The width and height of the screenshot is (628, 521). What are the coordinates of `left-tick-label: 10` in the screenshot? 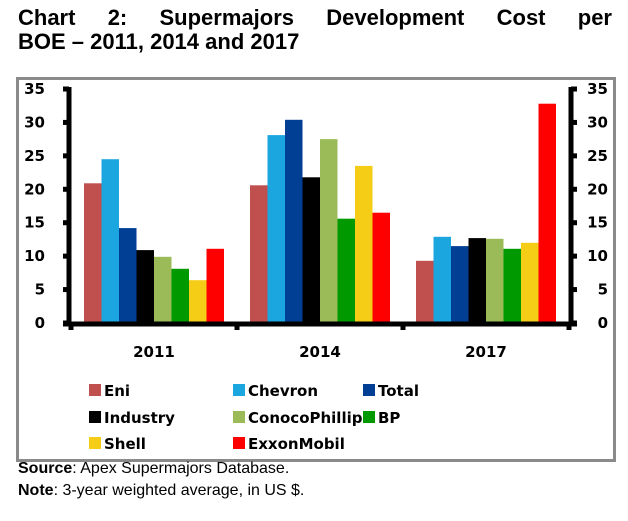 It's located at (34, 256).